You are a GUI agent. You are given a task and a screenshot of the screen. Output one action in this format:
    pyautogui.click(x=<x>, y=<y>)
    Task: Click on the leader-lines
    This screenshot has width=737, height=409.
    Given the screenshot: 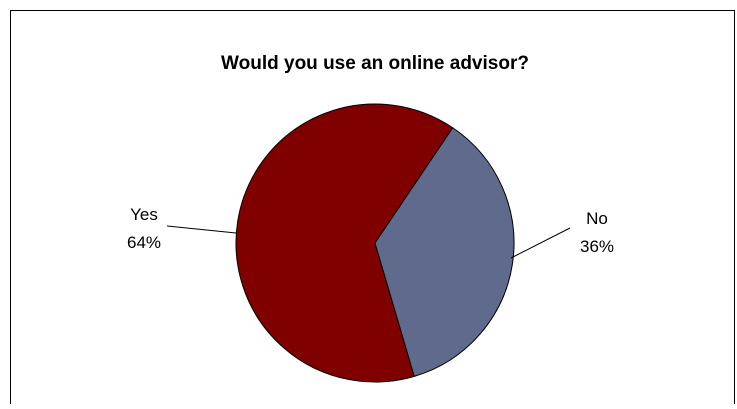 What is the action you would take?
    pyautogui.click(x=368, y=242)
    